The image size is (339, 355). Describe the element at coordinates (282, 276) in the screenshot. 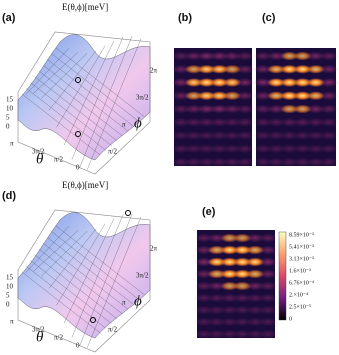

I see `colorbar` at that location.